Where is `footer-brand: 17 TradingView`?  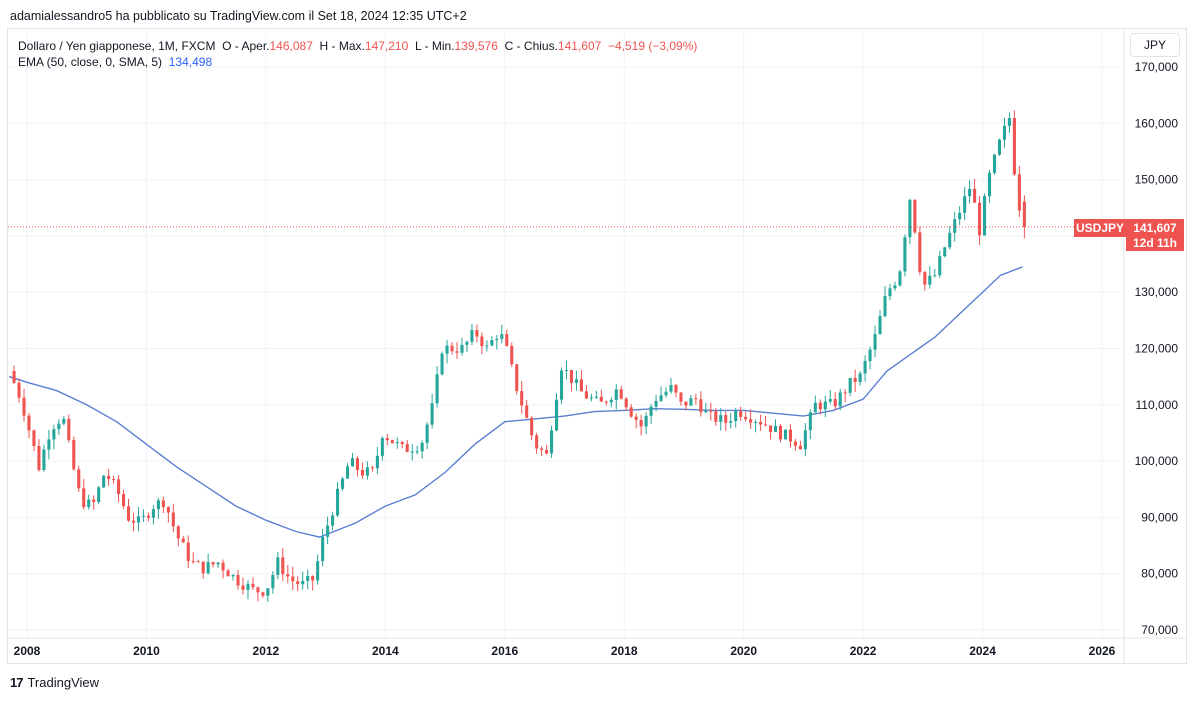
footer-brand: 17 TradingView is located at coordinates (54, 682).